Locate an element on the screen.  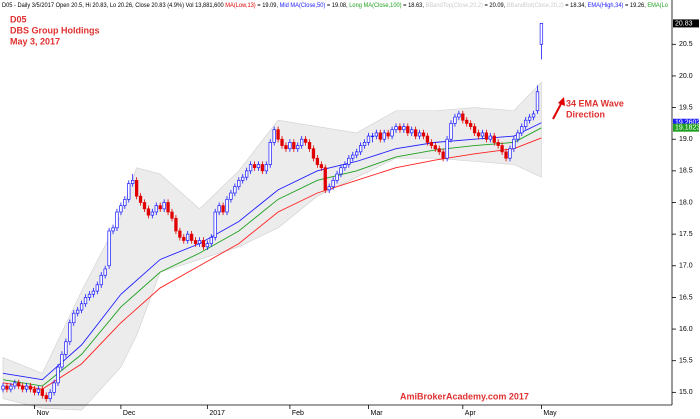
annotation: Direction is located at coordinates (585, 114).